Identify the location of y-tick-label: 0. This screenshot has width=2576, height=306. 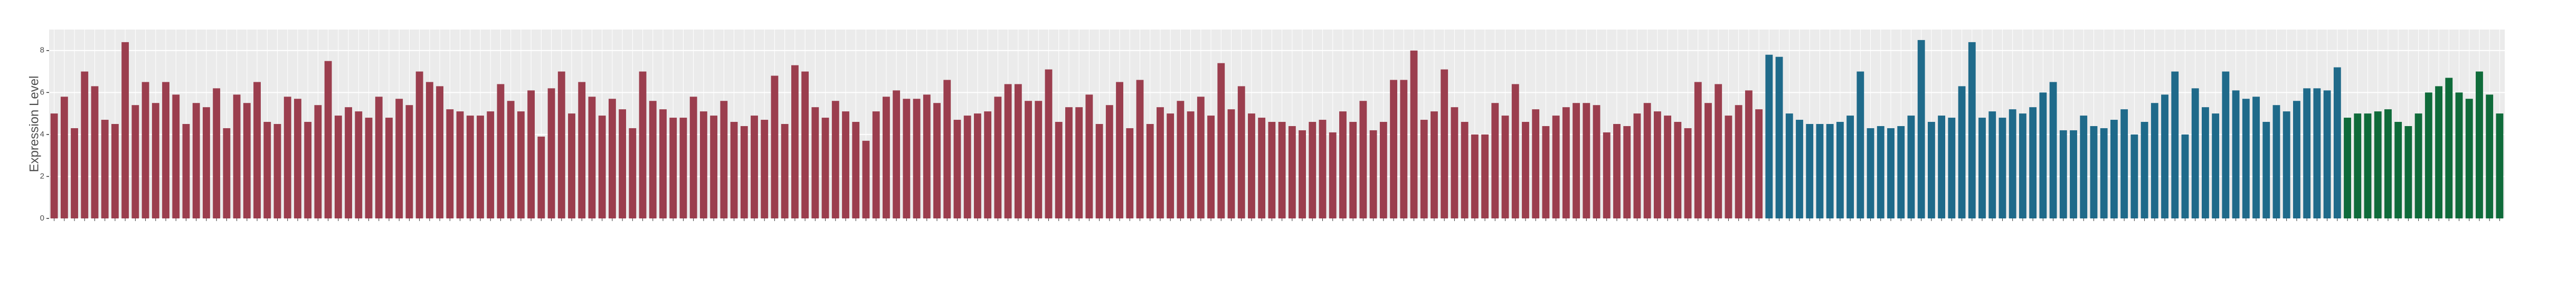
(42, 219).